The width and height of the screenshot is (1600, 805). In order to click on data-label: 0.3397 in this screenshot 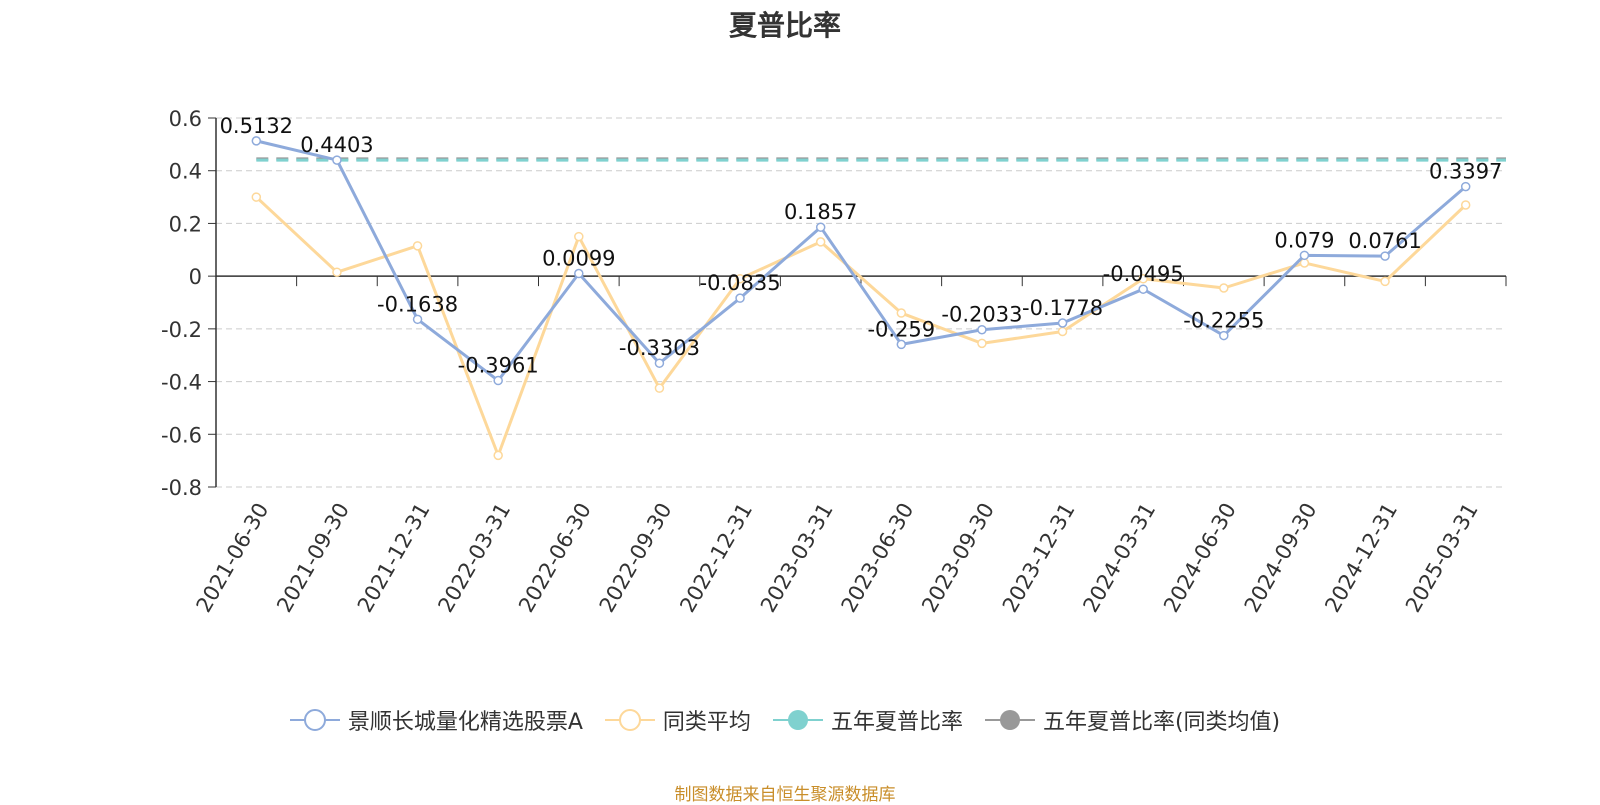, I will do `click(1465, 172)`.